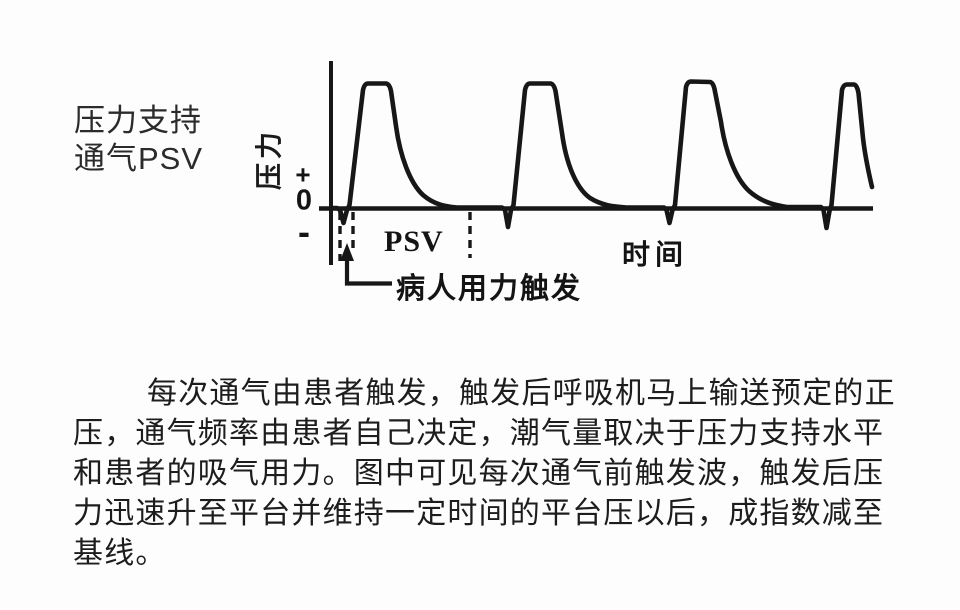 The height and width of the screenshot is (610, 960). I want to click on y-tick-zero: 0, so click(304, 200).